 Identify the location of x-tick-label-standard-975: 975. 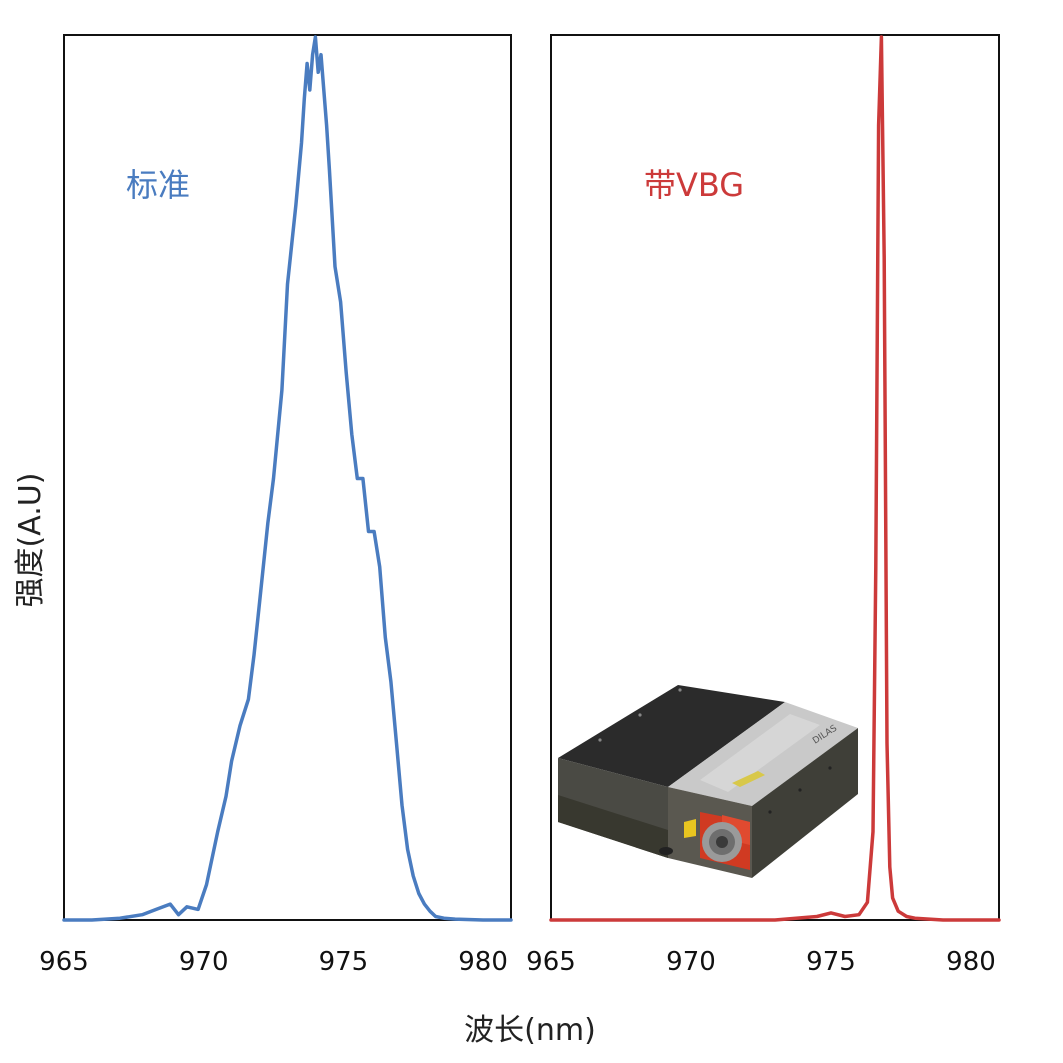
(344, 962).